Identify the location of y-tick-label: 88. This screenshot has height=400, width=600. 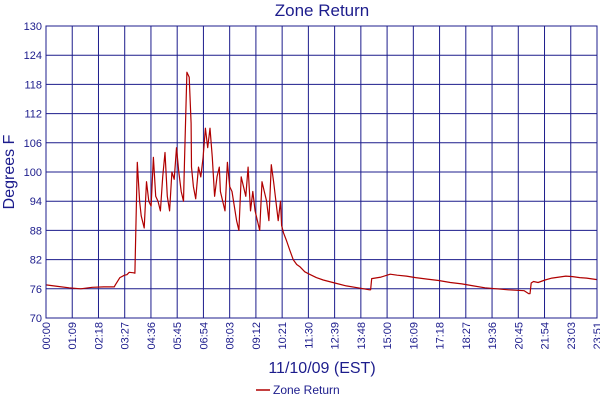
(36, 231).